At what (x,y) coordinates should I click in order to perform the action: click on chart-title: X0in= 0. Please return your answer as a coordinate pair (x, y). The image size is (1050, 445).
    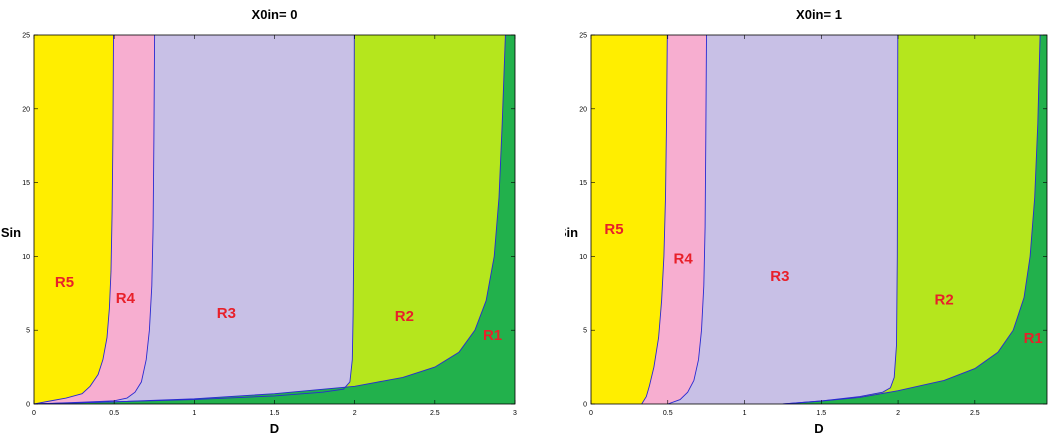
    Looking at the image, I should click on (275, 14).